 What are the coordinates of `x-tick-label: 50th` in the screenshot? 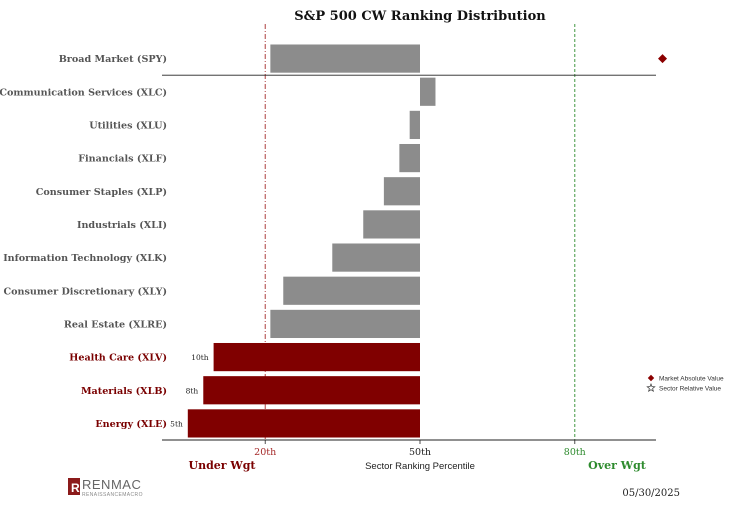 It's located at (420, 452).